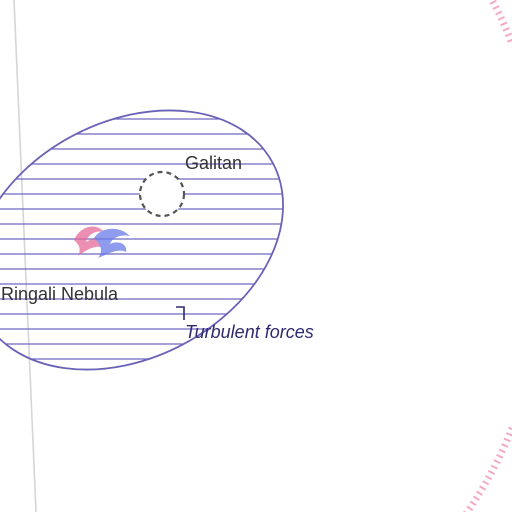 Image resolution: width=512 pixels, height=512 pixels. What do you see at coordinates (112, 243) in the screenshot?
I see `swirl-blue-stroke` at bounding box center [112, 243].